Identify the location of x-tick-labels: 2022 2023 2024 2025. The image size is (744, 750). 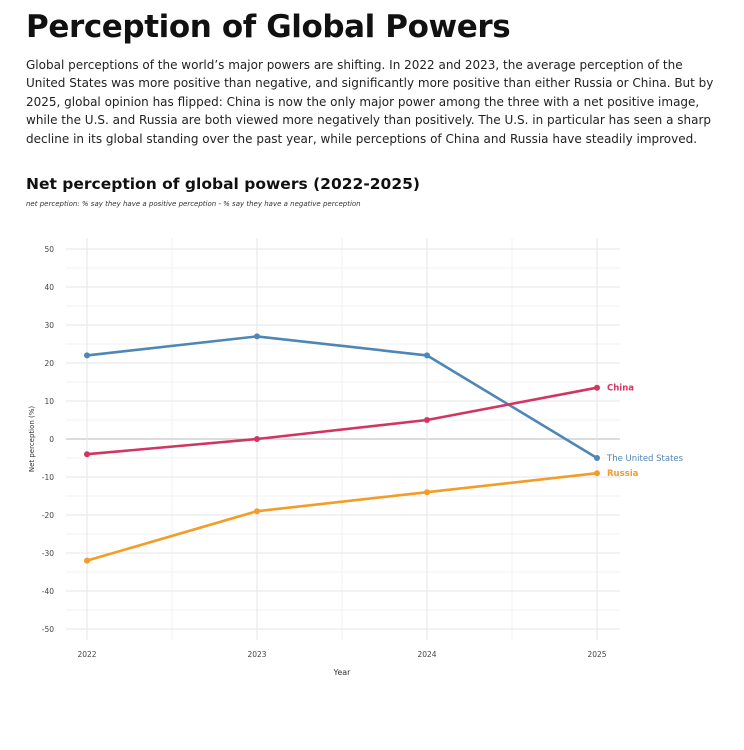
(341, 654).